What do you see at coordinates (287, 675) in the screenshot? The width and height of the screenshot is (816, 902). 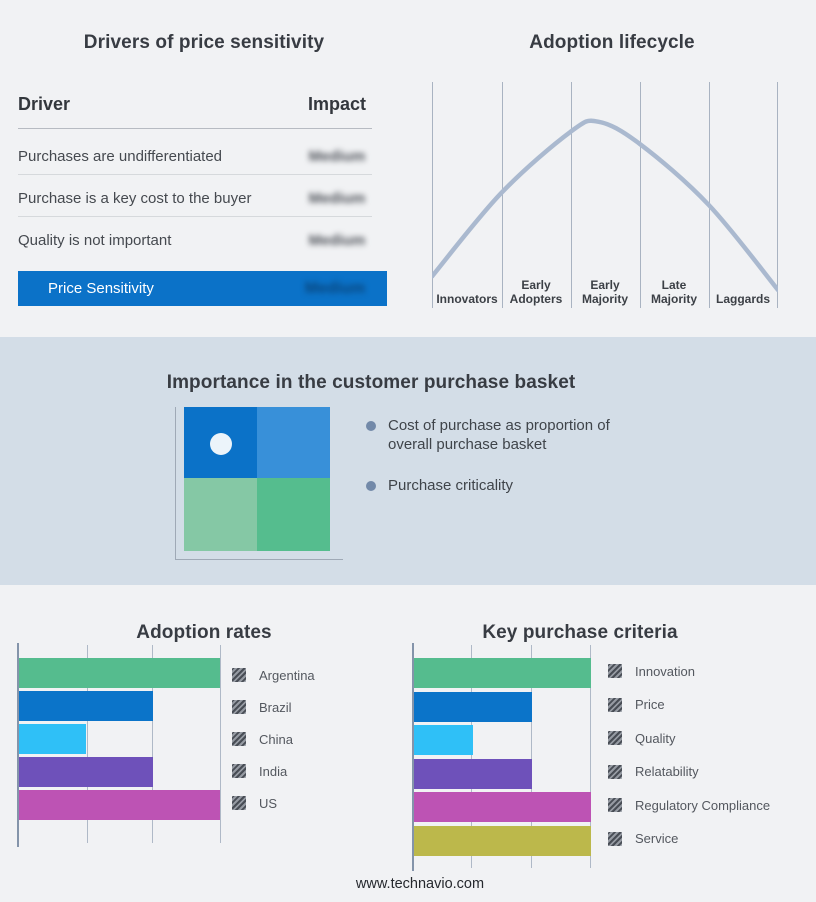 I see `legend-label: Argentina` at bounding box center [287, 675].